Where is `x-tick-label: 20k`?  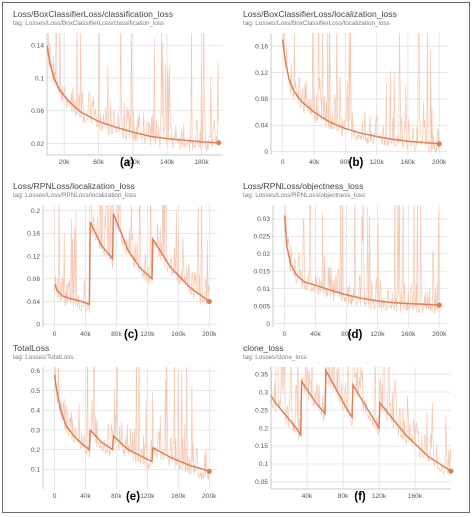 x-tick-label: 20k is located at coordinates (64, 162).